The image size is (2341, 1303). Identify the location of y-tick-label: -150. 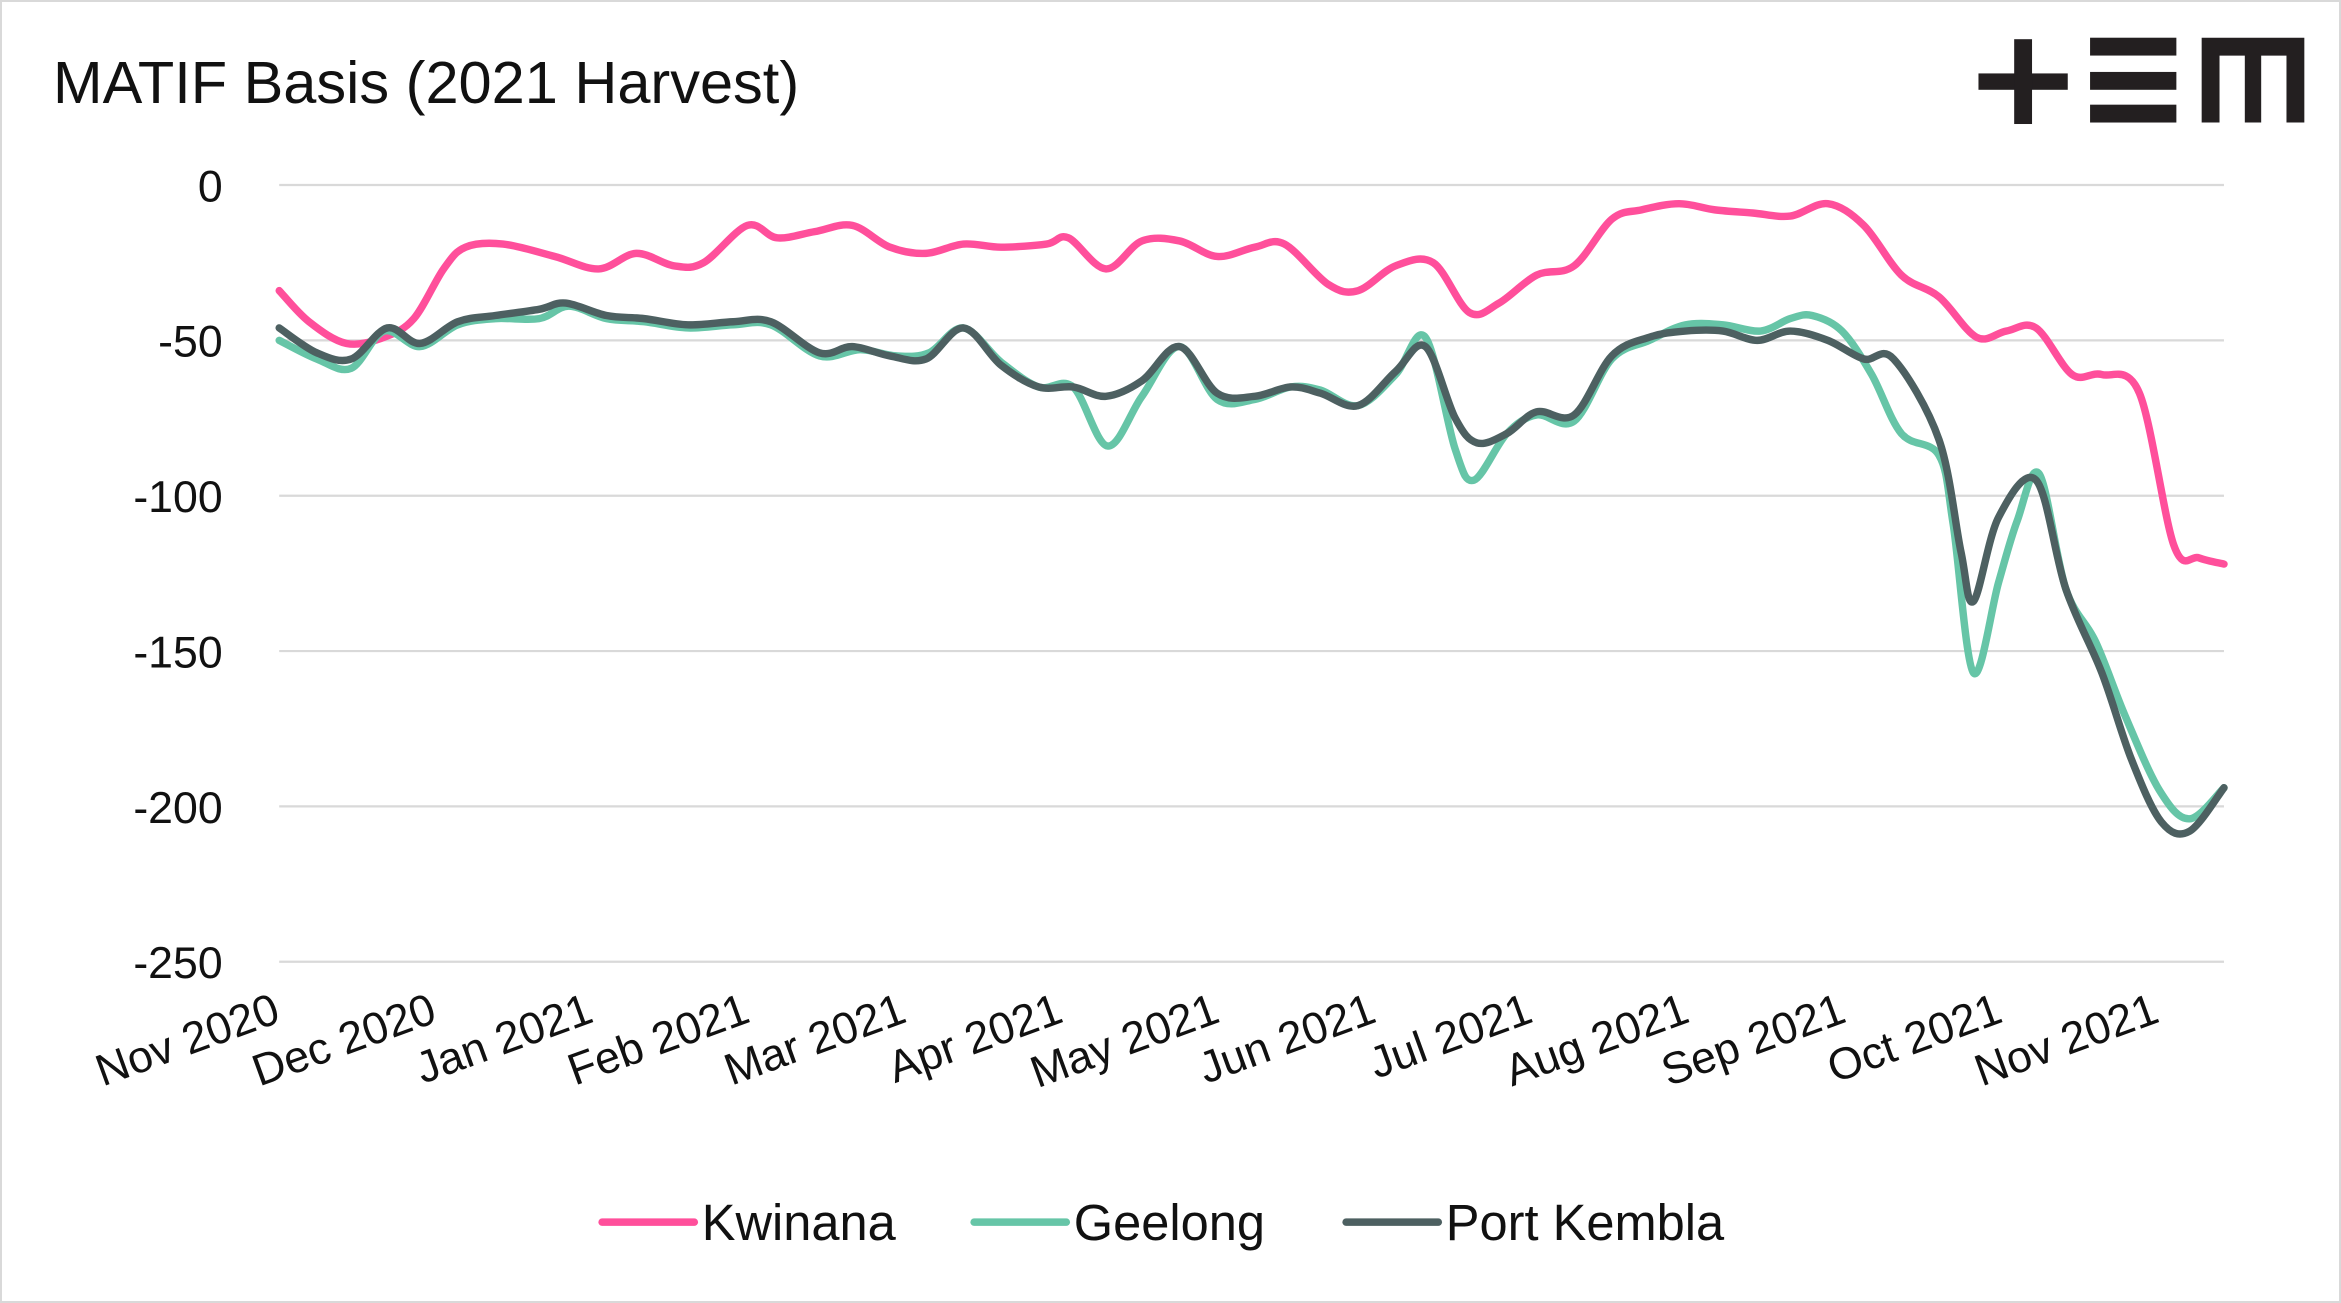
(177, 652).